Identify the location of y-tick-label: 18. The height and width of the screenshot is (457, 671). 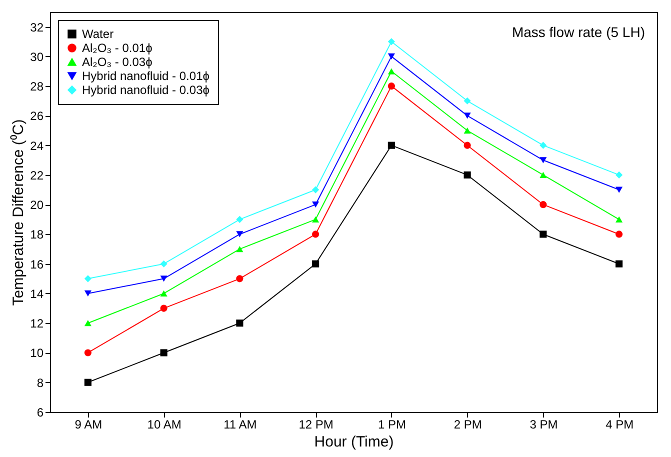
(37, 235).